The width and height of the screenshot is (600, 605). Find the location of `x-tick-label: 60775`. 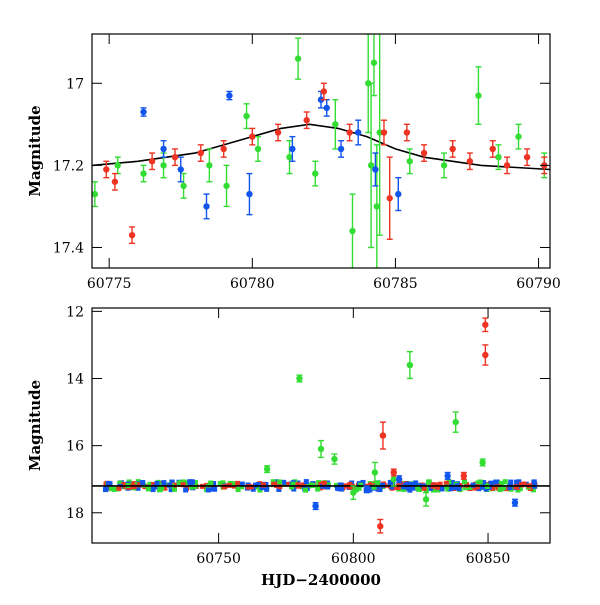

x-tick-label: 60775 is located at coordinates (109, 284).